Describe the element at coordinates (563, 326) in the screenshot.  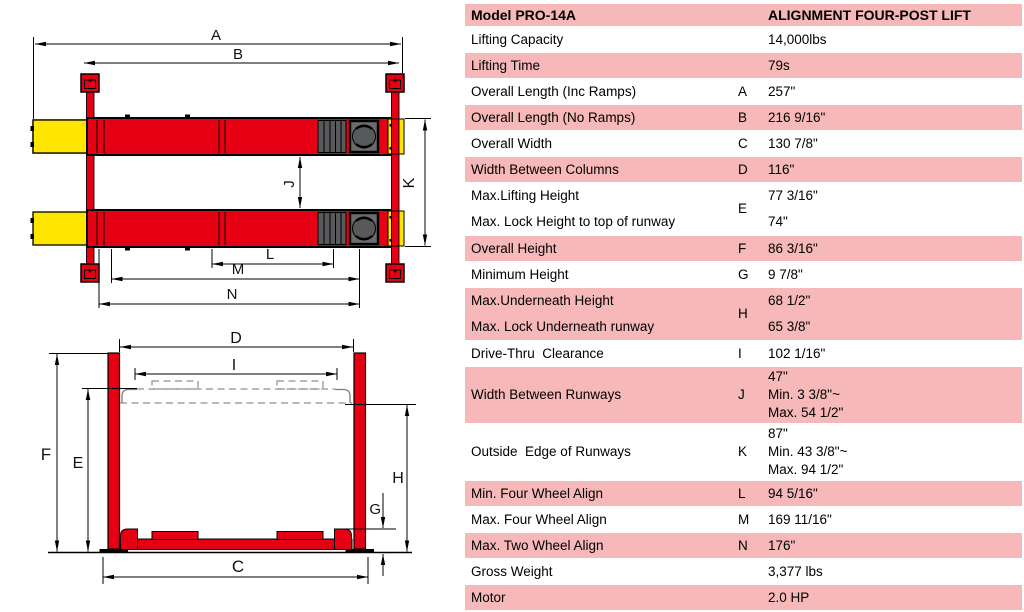
I see `spec-label: Max. Lock Underneath runway` at that location.